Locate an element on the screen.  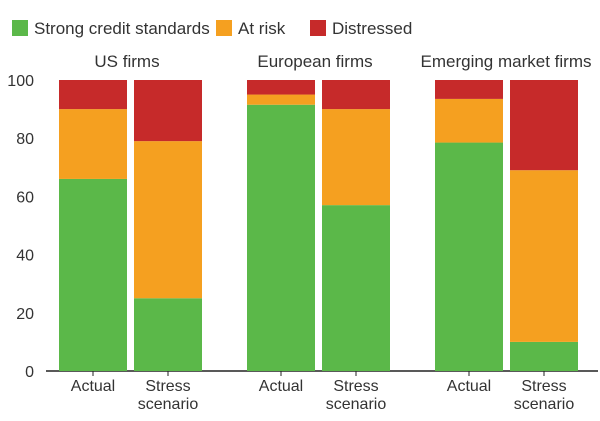
bar-g2-b1-s3 is located at coordinates (281, 87).